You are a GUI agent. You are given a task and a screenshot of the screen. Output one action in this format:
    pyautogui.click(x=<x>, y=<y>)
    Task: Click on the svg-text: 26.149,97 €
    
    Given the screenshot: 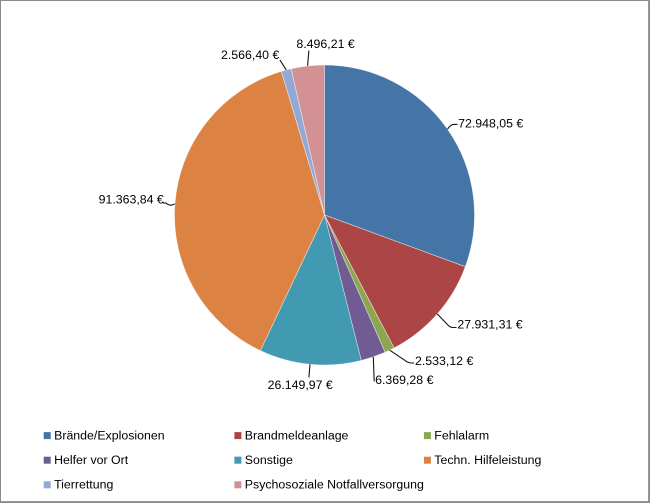 What is the action you would take?
    pyautogui.click(x=300, y=385)
    